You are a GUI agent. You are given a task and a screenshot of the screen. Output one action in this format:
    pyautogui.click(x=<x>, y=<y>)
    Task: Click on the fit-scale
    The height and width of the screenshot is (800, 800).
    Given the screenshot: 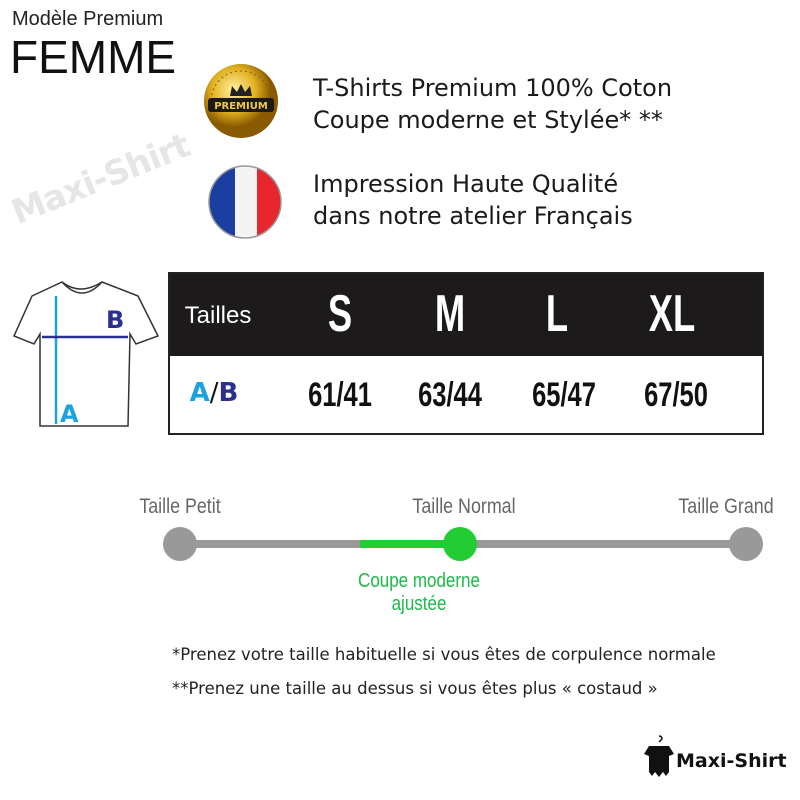 What is the action you would take?
    pyautogui.click(x=463, y=544)
    